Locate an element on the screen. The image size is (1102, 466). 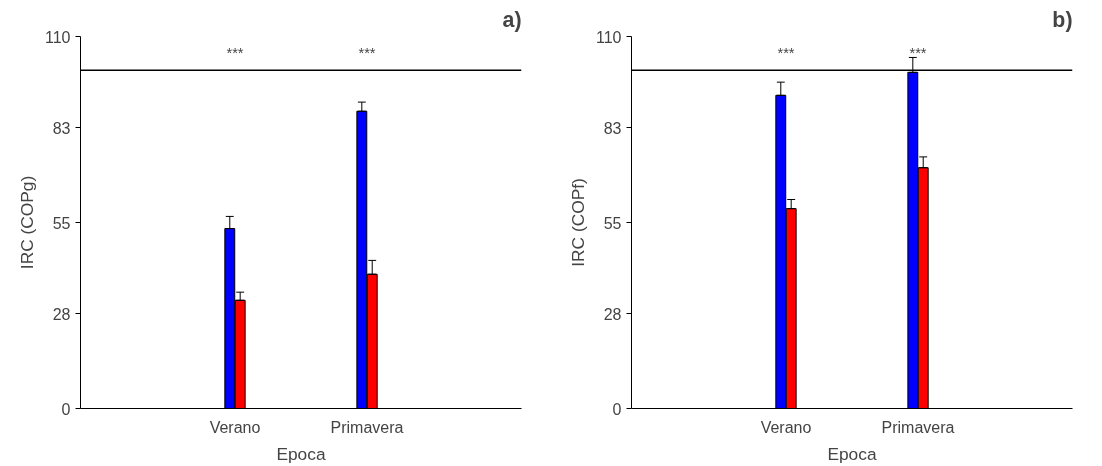
chart-title: a) is located at coordinates (512, 19).